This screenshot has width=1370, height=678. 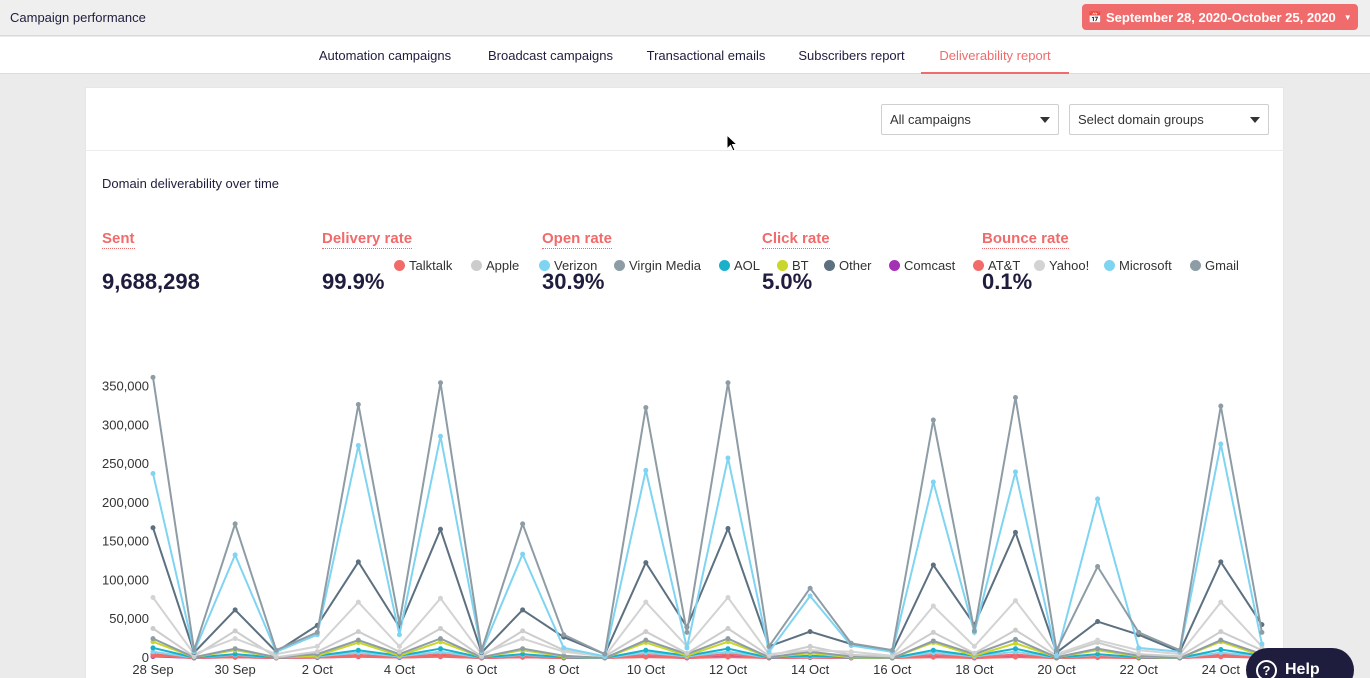 I want to click on legend-item: Apple, so click(x=495, y=265).